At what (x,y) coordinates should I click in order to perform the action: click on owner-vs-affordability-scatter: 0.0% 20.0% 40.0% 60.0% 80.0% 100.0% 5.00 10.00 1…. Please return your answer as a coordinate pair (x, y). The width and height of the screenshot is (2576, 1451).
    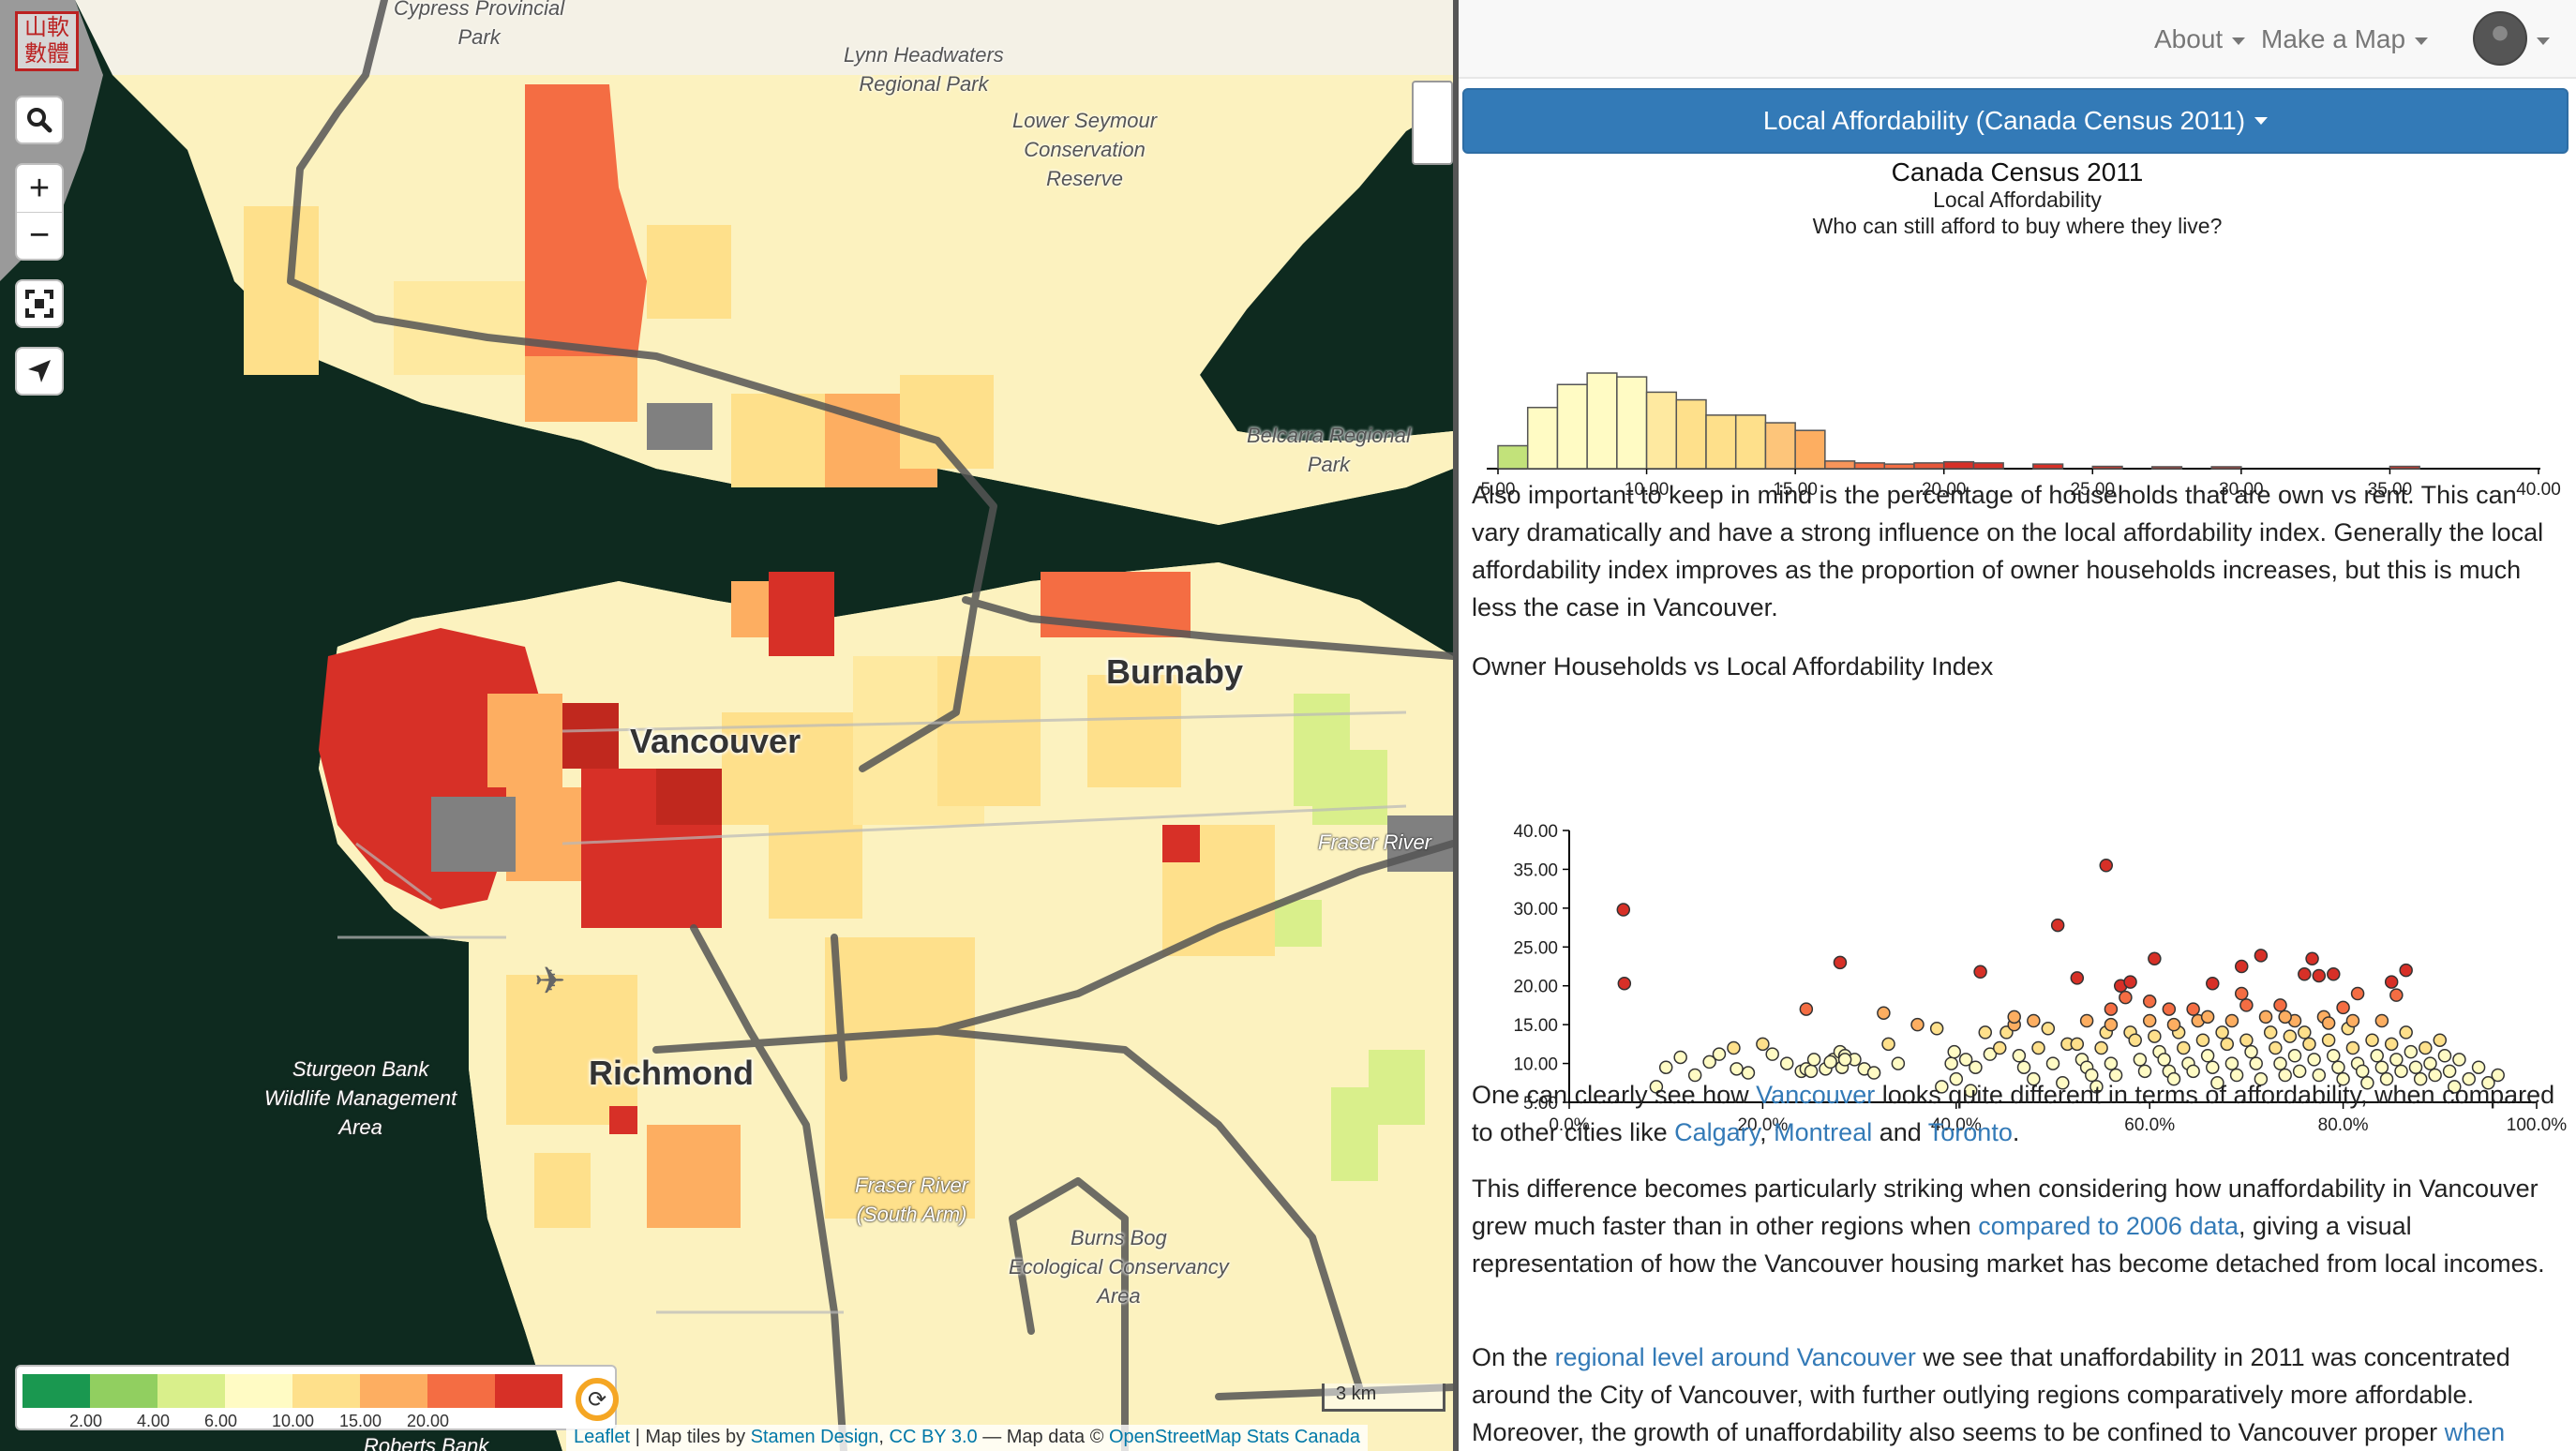
    Looking at the image, I should click on (2018, 933).